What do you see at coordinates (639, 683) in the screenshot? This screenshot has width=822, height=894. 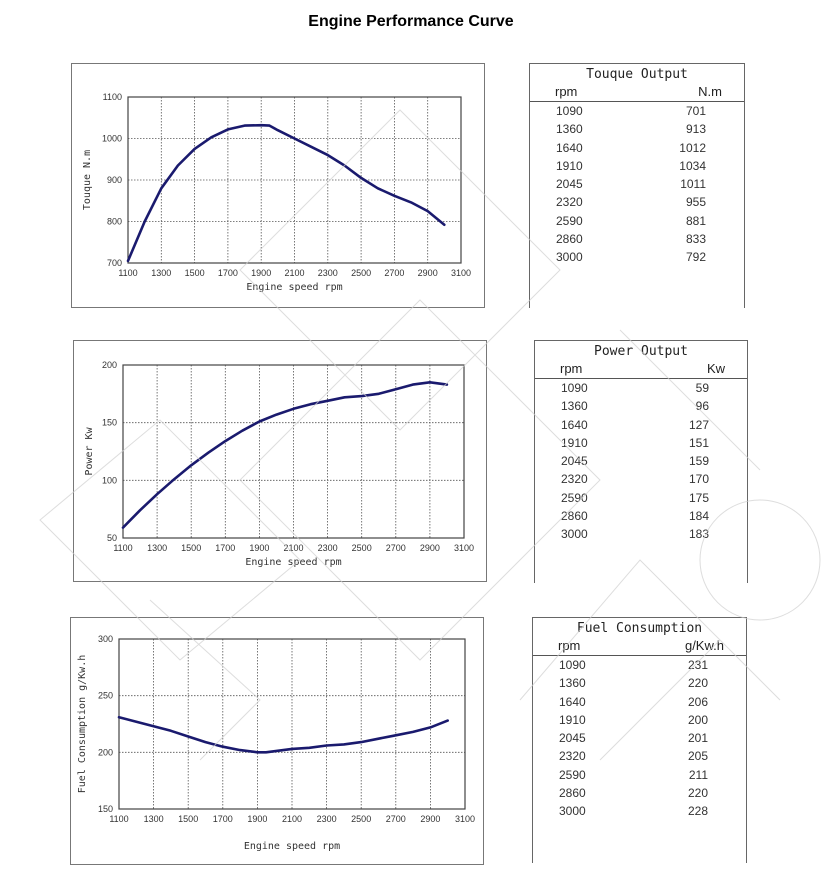 I see `table-row: 1360 220` at bounding box center [639, 683].